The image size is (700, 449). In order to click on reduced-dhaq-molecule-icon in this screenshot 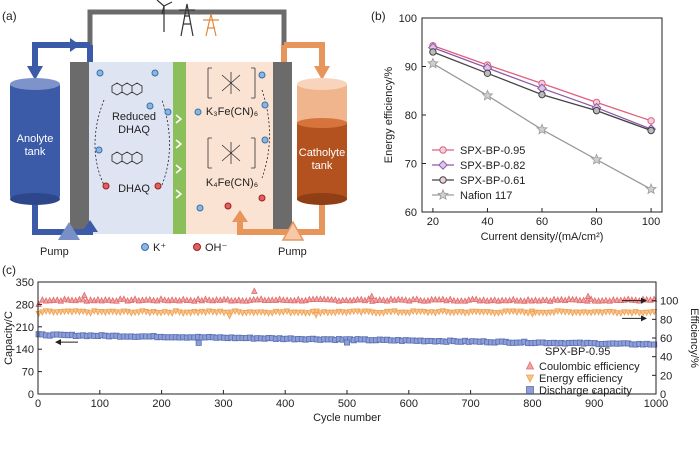, I will do `click(127, 89)`.